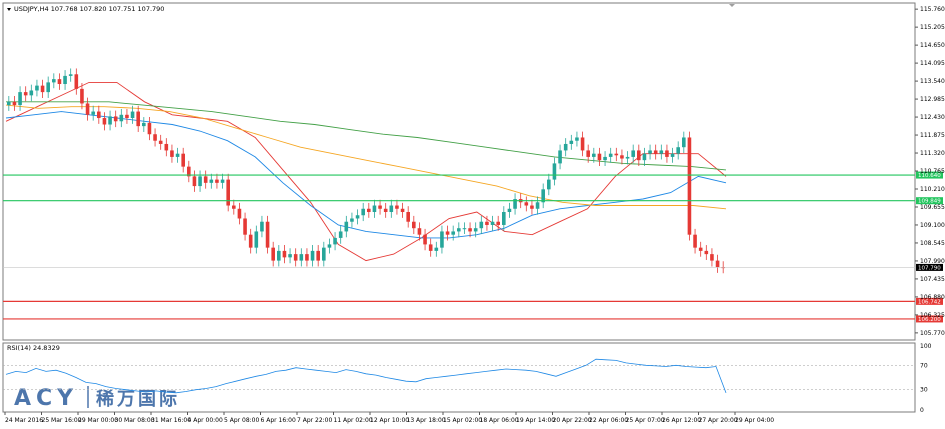 The image size is (945, 429). Describe the element at coordinates (24, 420) in the screenshot. I see `time-tick-label: 24 Mar 2016` at that location.